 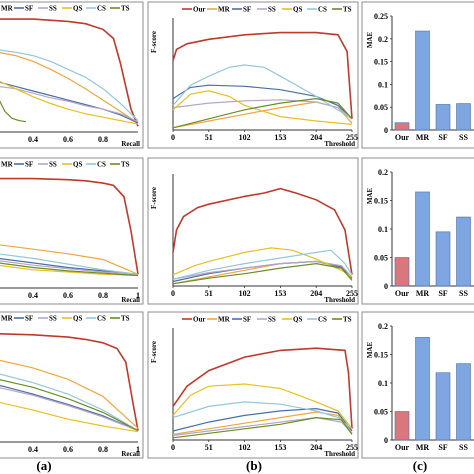 I want to click on x-tick-label: 255, so click(x=352, y=293).